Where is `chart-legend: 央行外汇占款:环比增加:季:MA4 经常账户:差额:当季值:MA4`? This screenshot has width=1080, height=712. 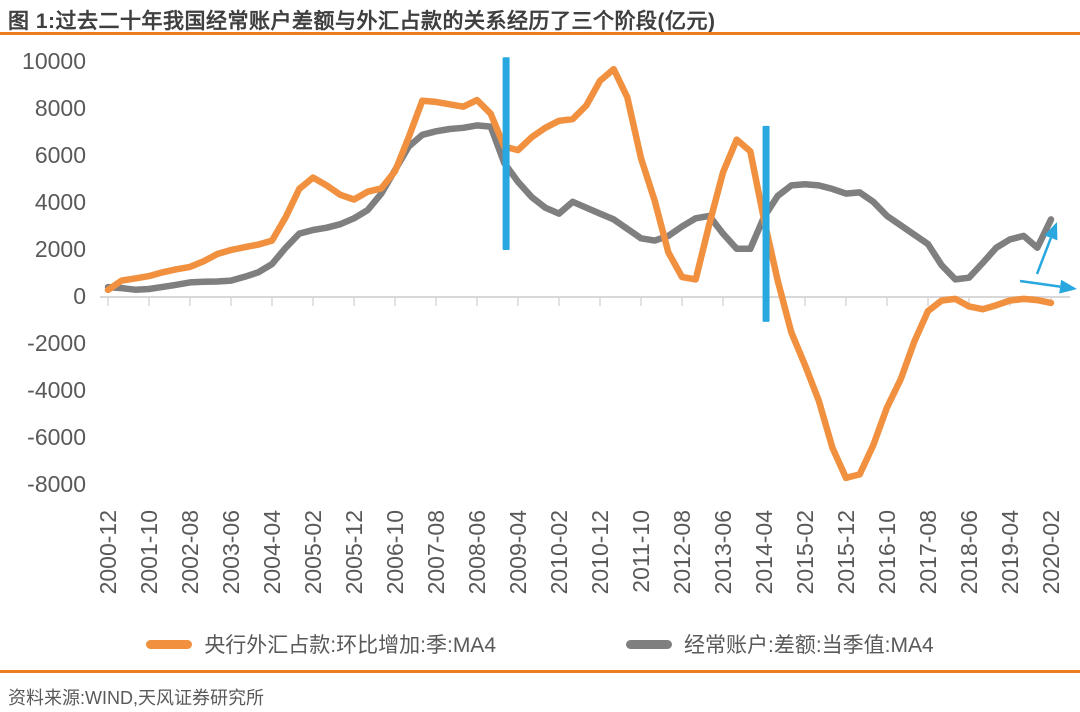
chart-legend: 央行外汇占款:环比增加:季:MA4 经常账户:差额:当季值:MA4 is located at coordinates (540, 644).